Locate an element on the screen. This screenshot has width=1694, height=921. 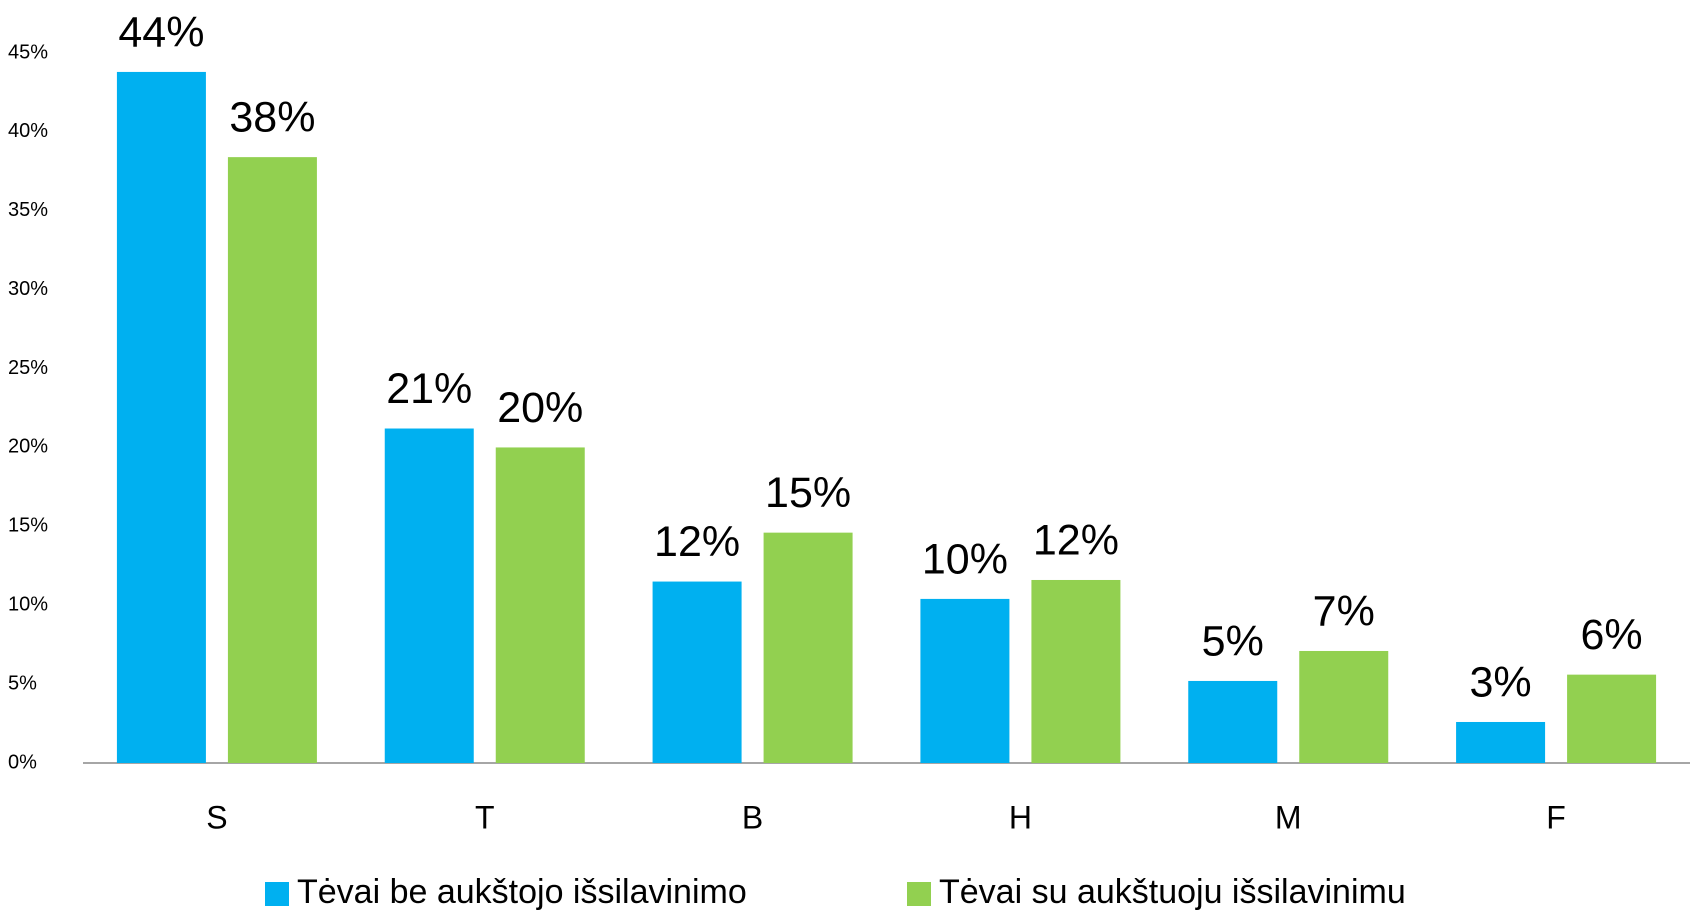
x-tick-label: F is located at coordinates (1556, 817).